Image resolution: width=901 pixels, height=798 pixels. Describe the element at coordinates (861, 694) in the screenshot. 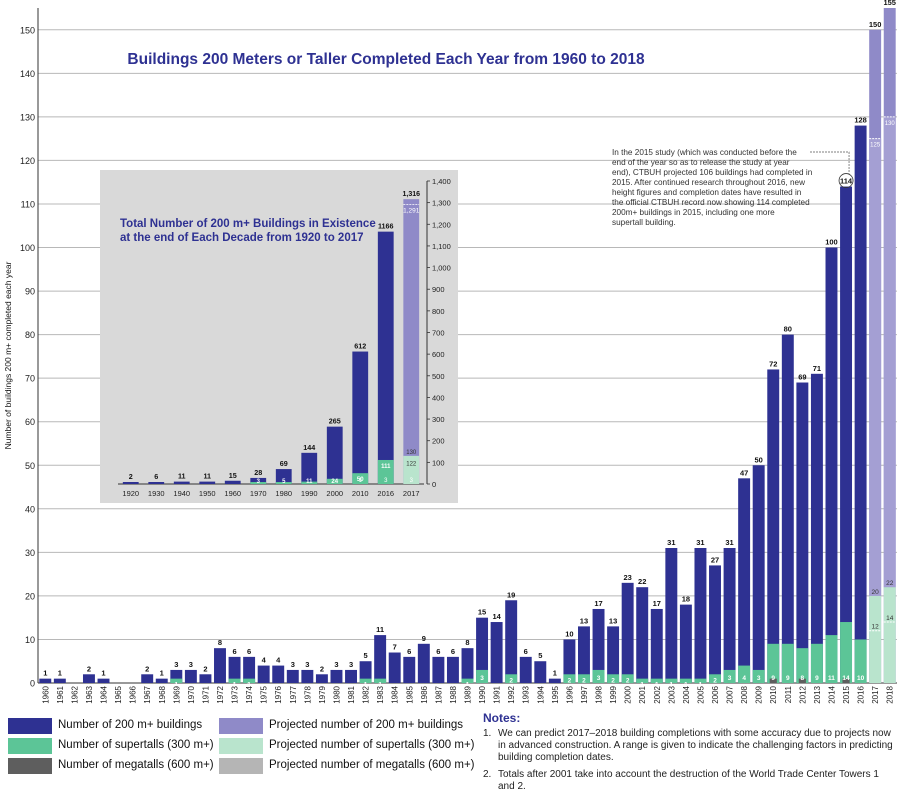

I see `x-tick-label: 2016` at that location.